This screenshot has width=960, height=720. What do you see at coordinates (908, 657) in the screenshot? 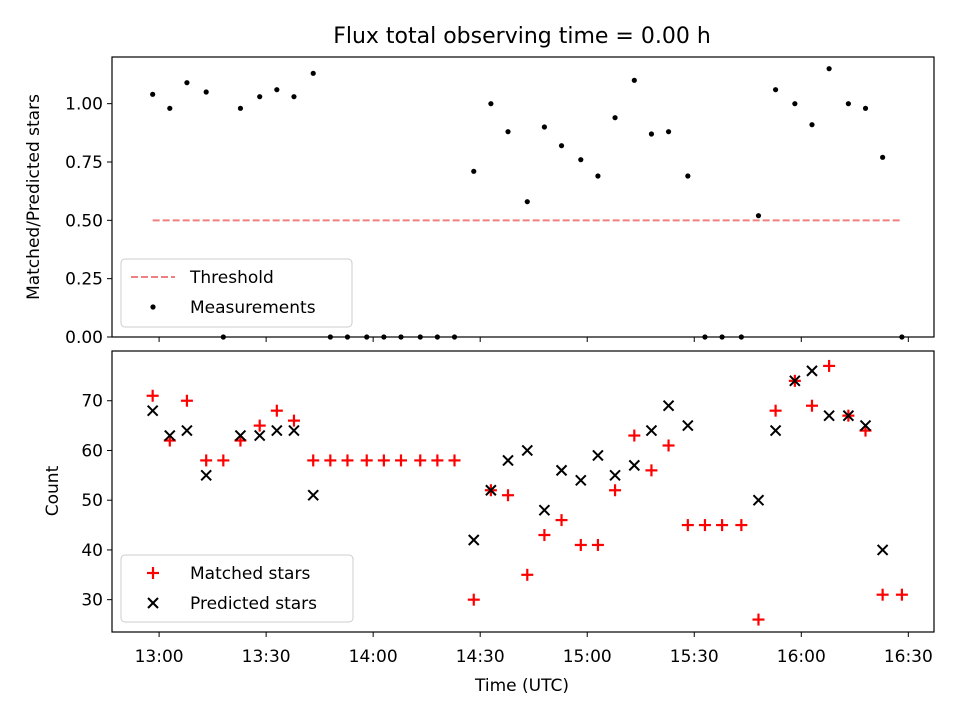
I see `x-tick-label: 16:30` at bounding box center [908, 657].